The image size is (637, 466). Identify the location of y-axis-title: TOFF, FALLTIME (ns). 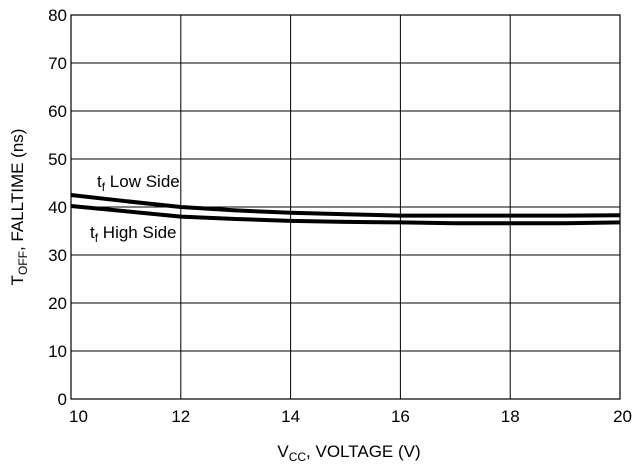
(19, 207).